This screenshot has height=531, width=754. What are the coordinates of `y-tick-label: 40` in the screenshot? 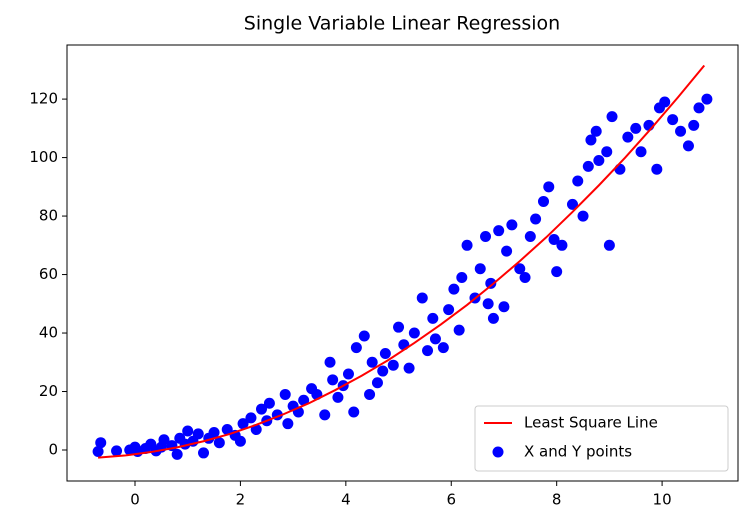 It's located at (48, 333).